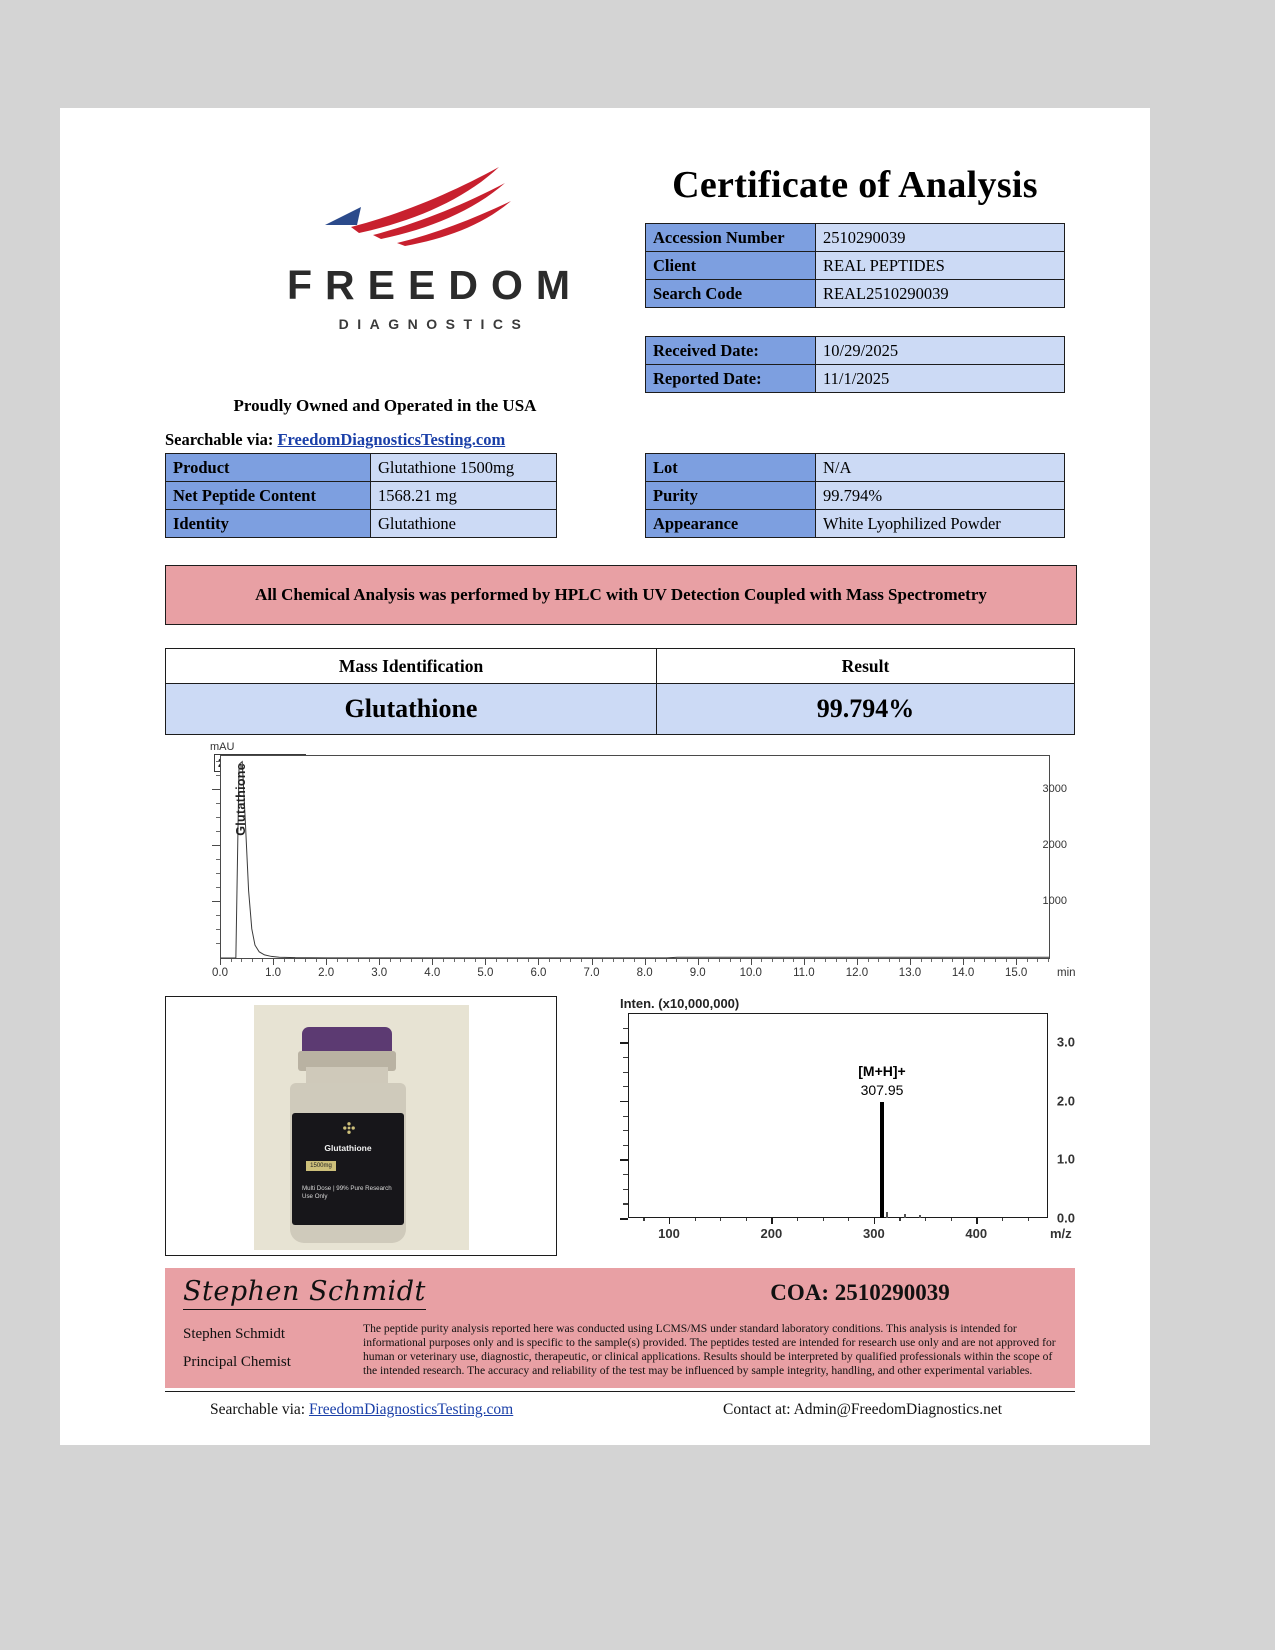 The height and width of the screenshot is (1650, 1275). Describe the element at coordinates (326, 973) in the screenshot. I see `chromatogram-x-tick-label: 2.0` at that location.